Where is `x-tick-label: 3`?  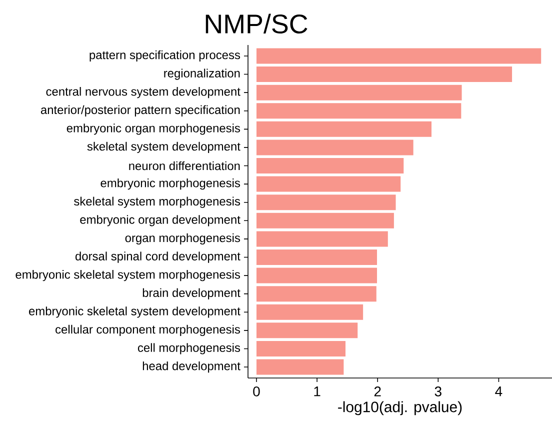
x-tick-label: 3 is located at coordinates (438, 391).